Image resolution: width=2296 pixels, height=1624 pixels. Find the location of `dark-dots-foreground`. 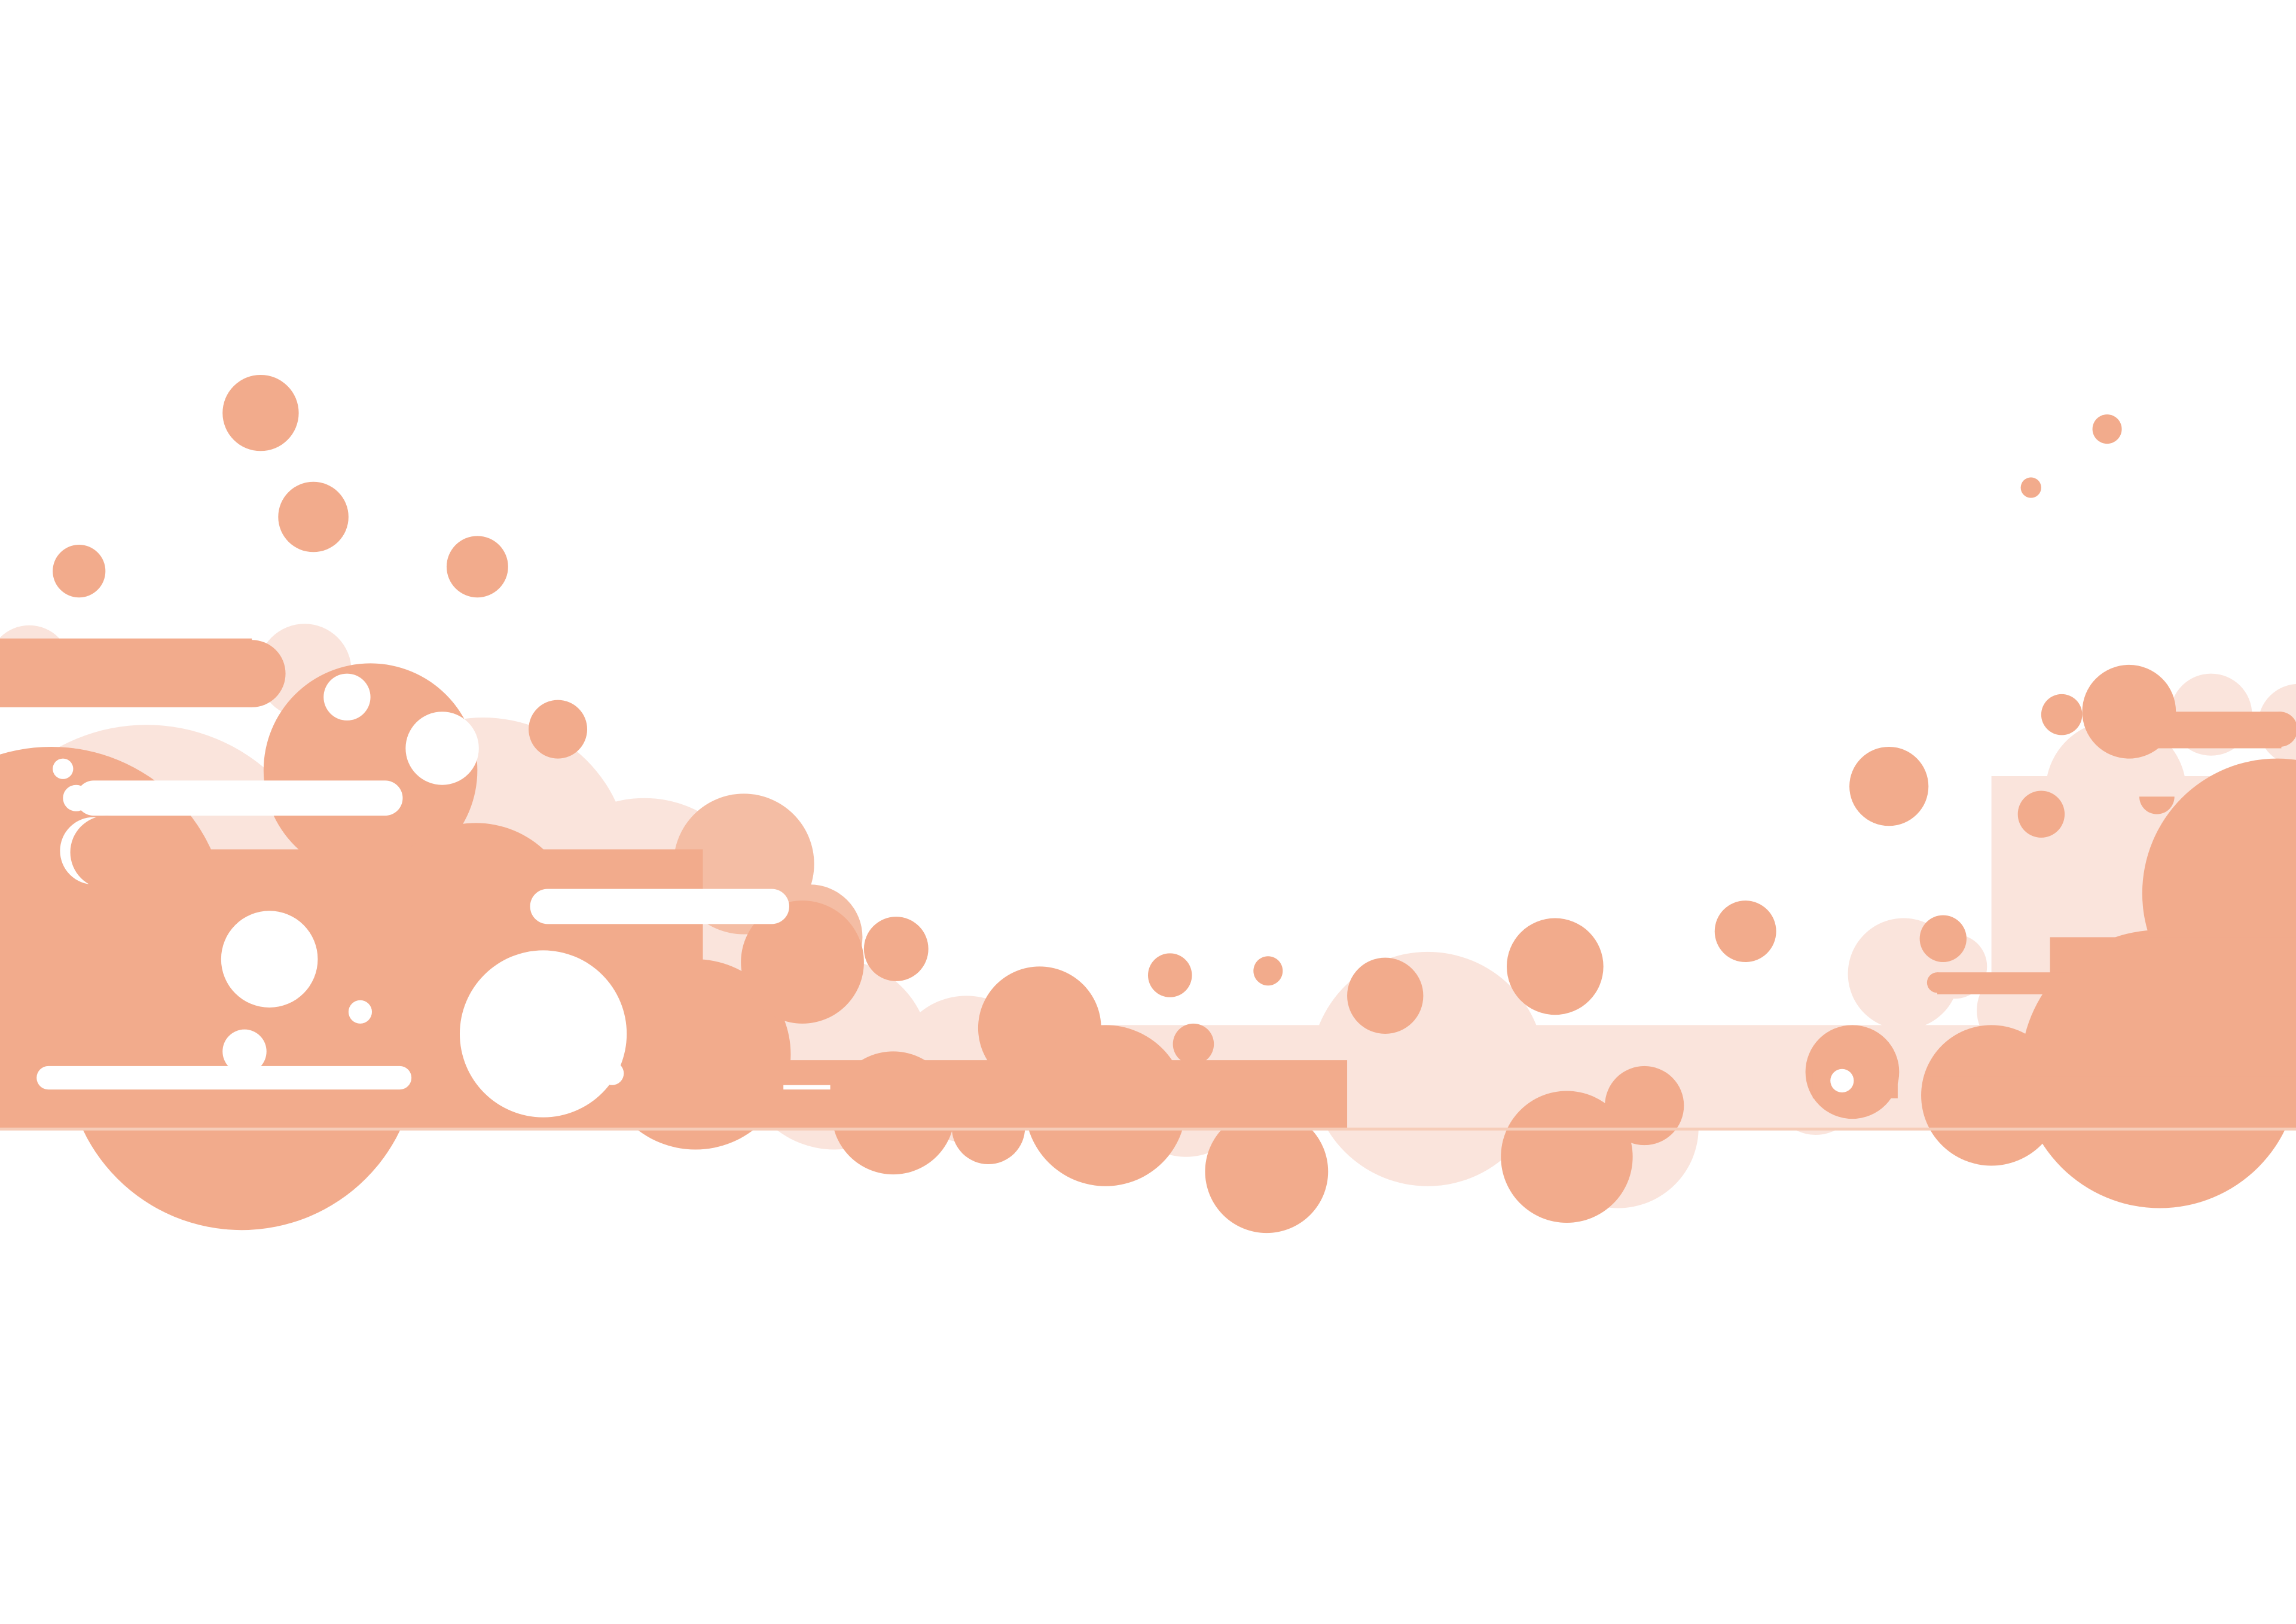

dark-dots-foreground is located at coordinates (107, 852).